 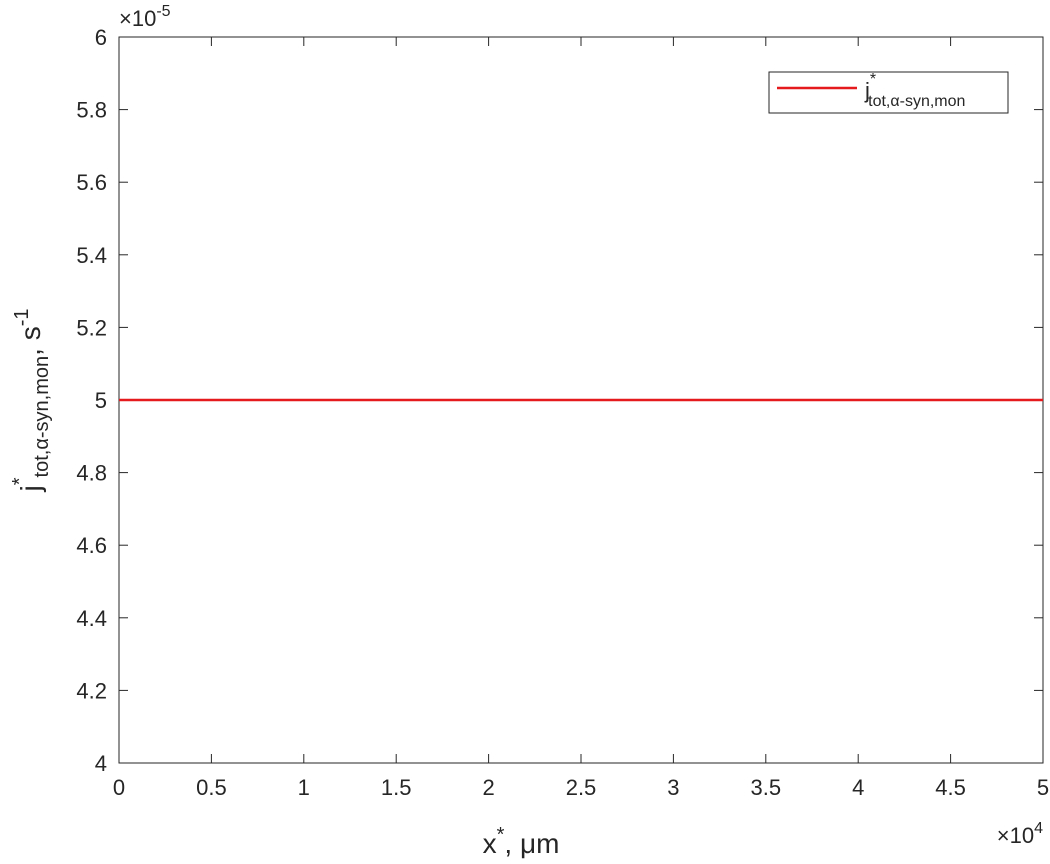 I want to click on legend-part: *, so click(x=873, y=79).